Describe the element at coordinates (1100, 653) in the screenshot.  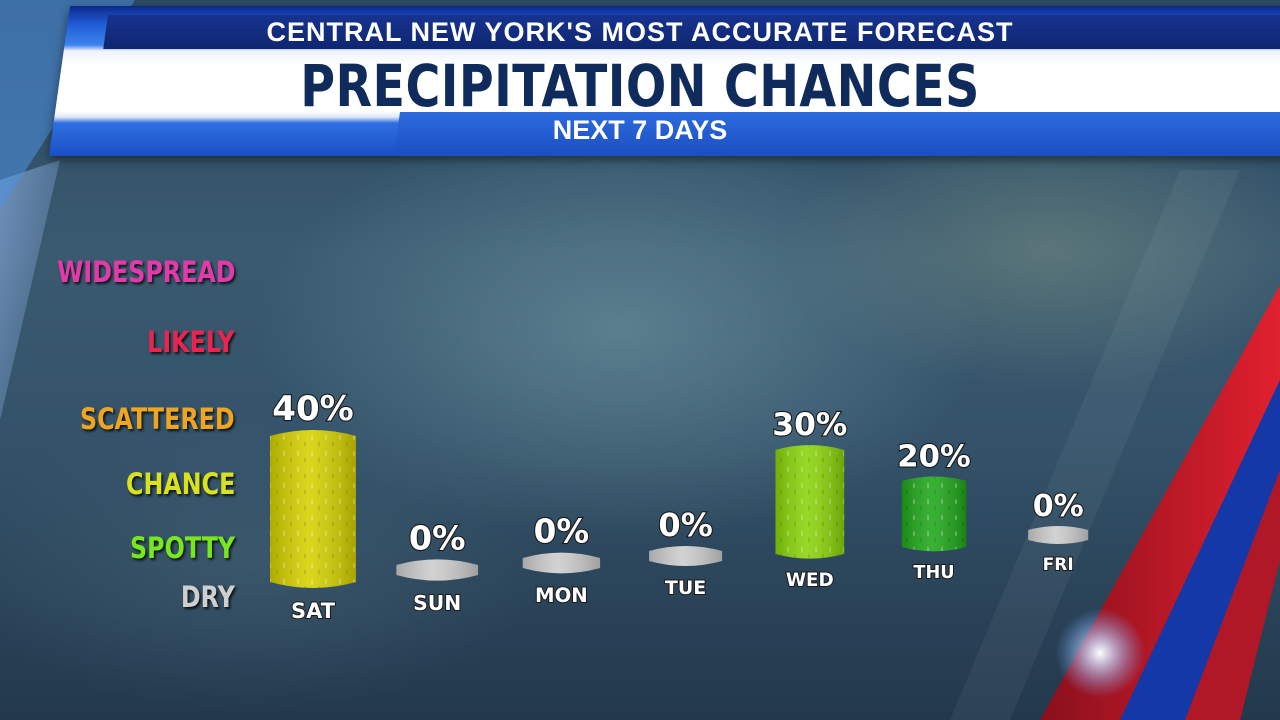
I see `lens-flare` at that location.